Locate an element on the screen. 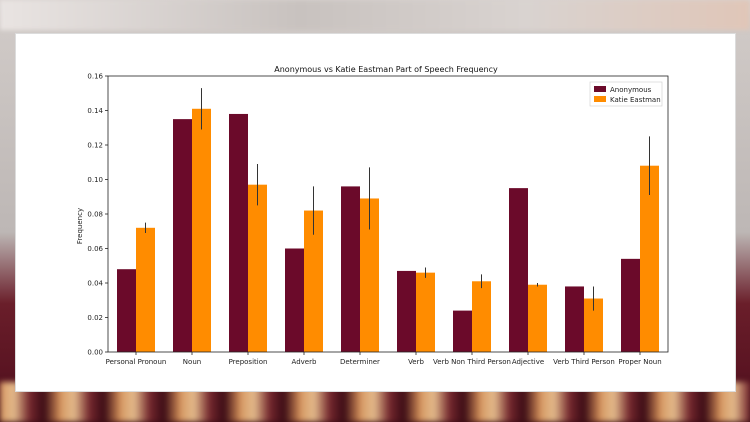  background-top-blur is located at coordinates (375, 15).